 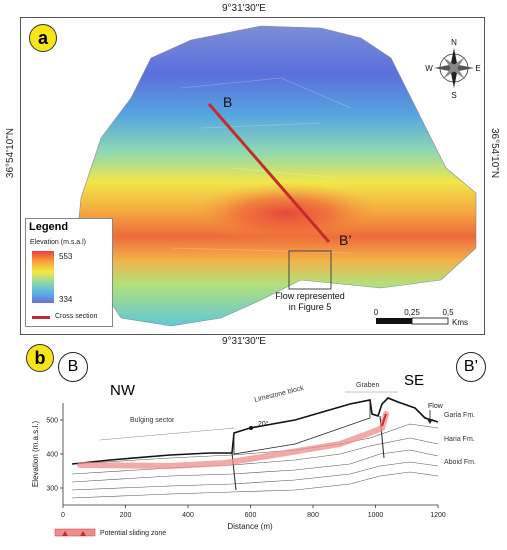 I want to click on dip-marker-icon, so click(x=251, y=428).